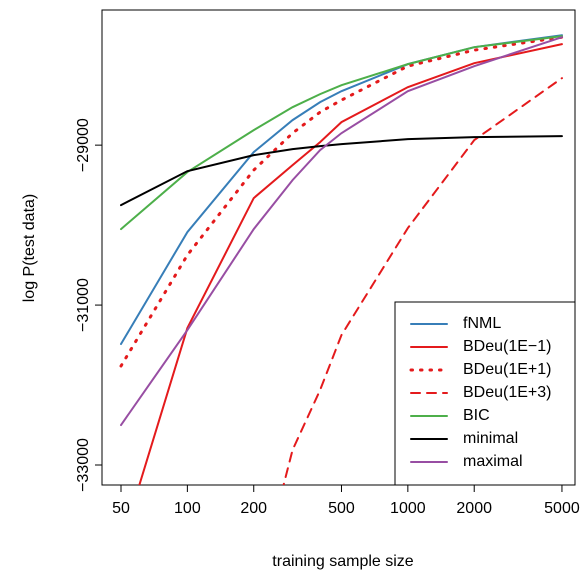 This screenshot has height=573, width=587. What do you see at coordinates (83, 145) in the screenshot?
I see `y-tick-label: −29000` at bounding box center [83, 145].